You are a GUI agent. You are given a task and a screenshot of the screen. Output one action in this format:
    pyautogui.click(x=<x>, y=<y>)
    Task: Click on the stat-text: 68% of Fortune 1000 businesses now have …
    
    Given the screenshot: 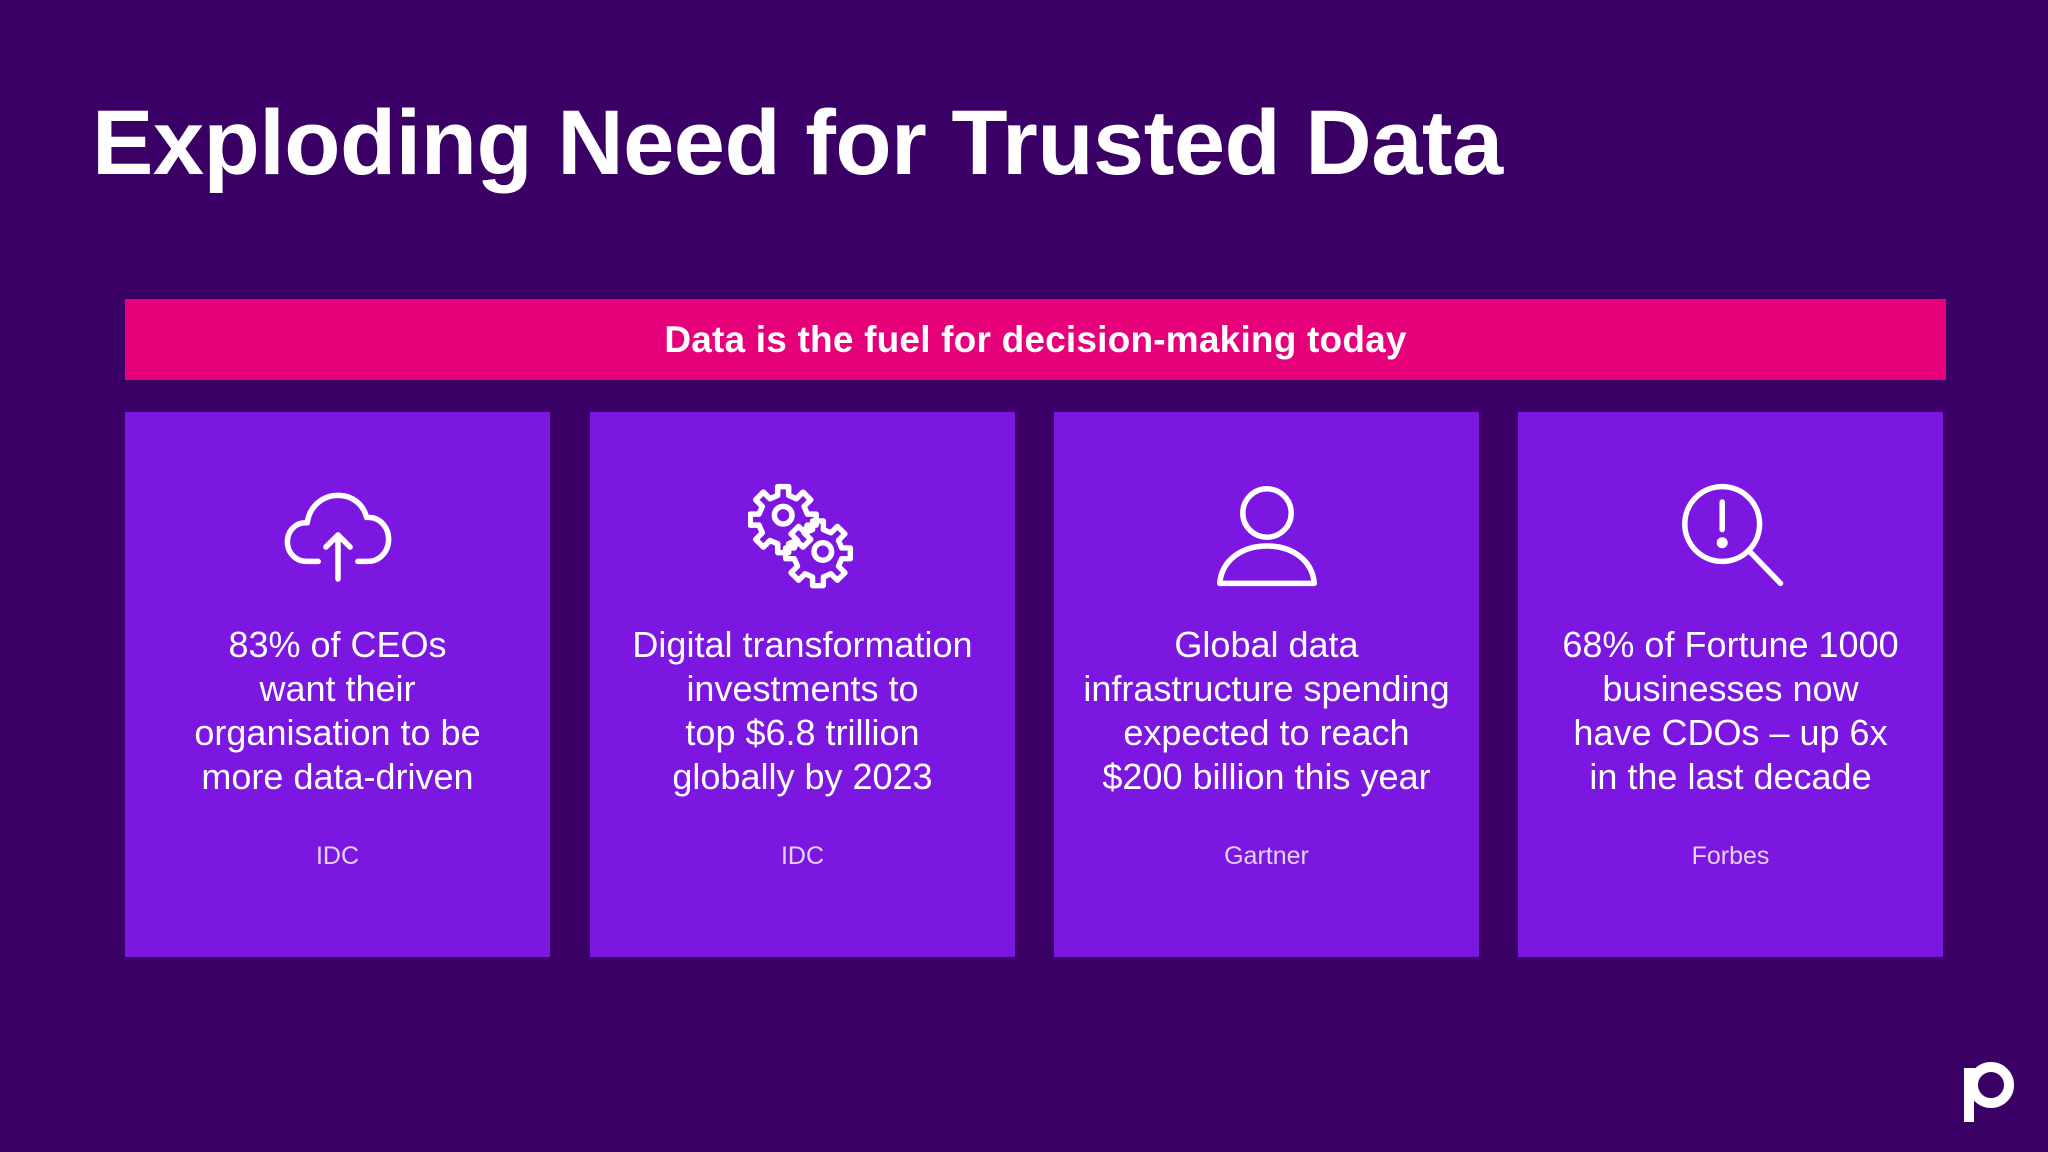 What is the action you would take?
    pyautogui.click(x=1730, y=710)
    